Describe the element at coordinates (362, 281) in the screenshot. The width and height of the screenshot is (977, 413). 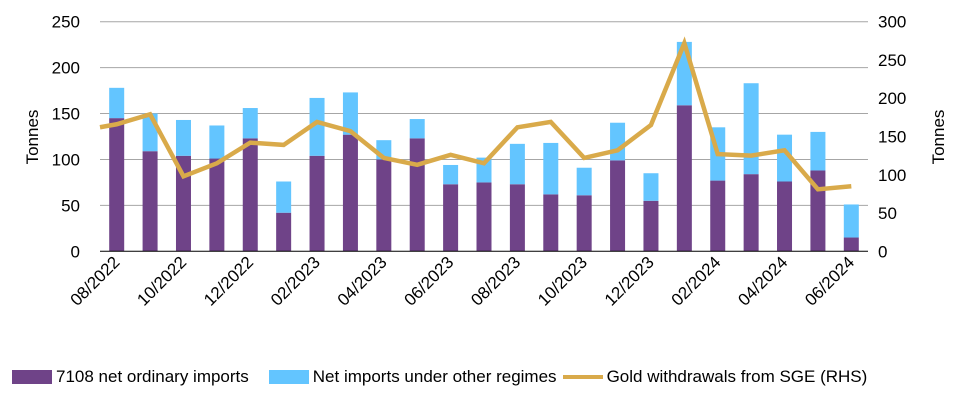
I see `x-tick-label: 04/2023` at that location.